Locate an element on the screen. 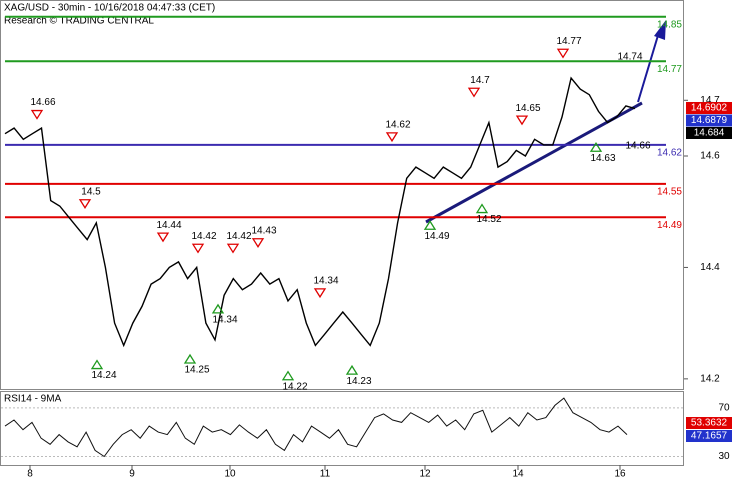 Image resolution: width=735 pixels, height=480 pixels. x-tick-label: 8 is located at coordinates (30, 474).